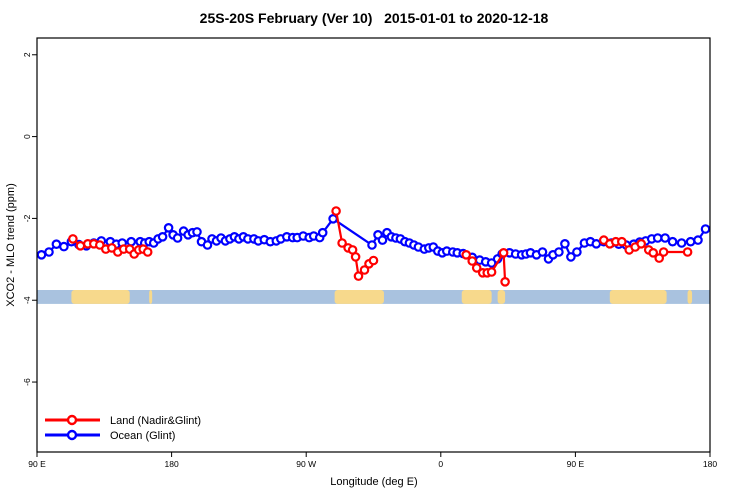 The width and height of the screenshot is (750, 500). I want to click on y-tick-label: -2, so click(27, 218).